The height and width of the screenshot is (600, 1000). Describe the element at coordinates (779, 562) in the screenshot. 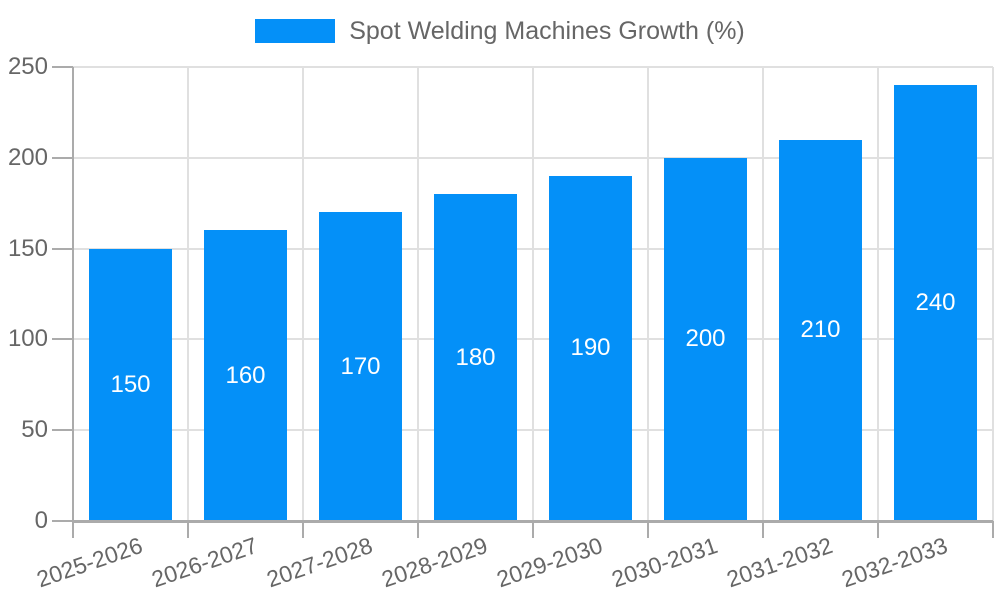

I see `x-tick-label: 2031-2032` at that location.